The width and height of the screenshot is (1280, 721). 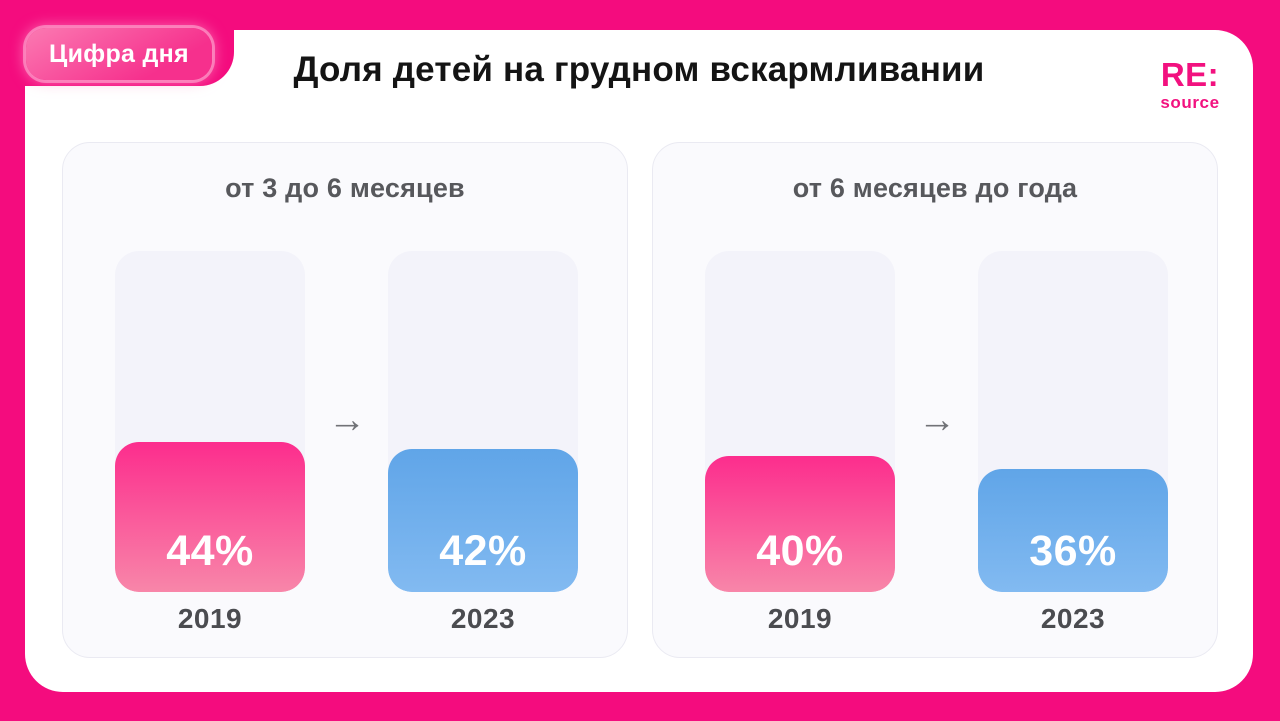 What do you see at coordinates (935, 188) in the screenshot?
I see `panel-title: от 6 месяцев до года` at bounding box center [935, 188].